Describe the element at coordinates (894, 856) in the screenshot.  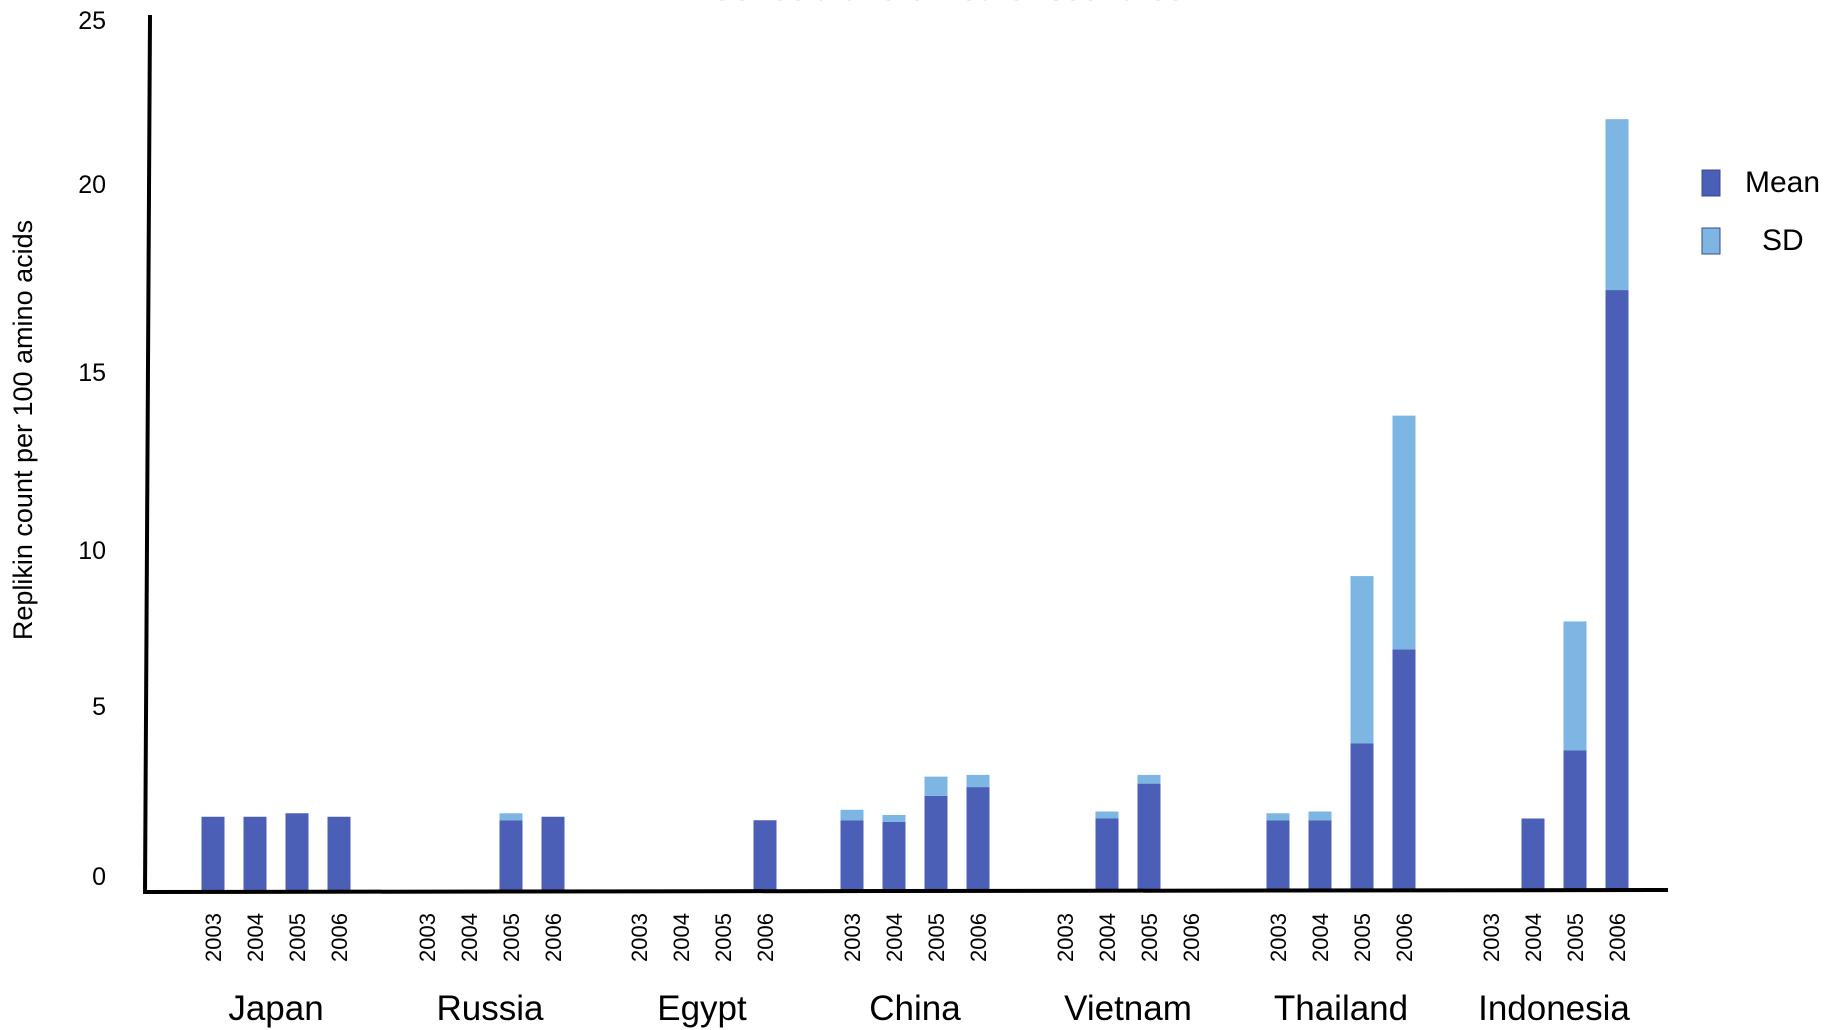
I see `bar-mean-china-2004` at that location.